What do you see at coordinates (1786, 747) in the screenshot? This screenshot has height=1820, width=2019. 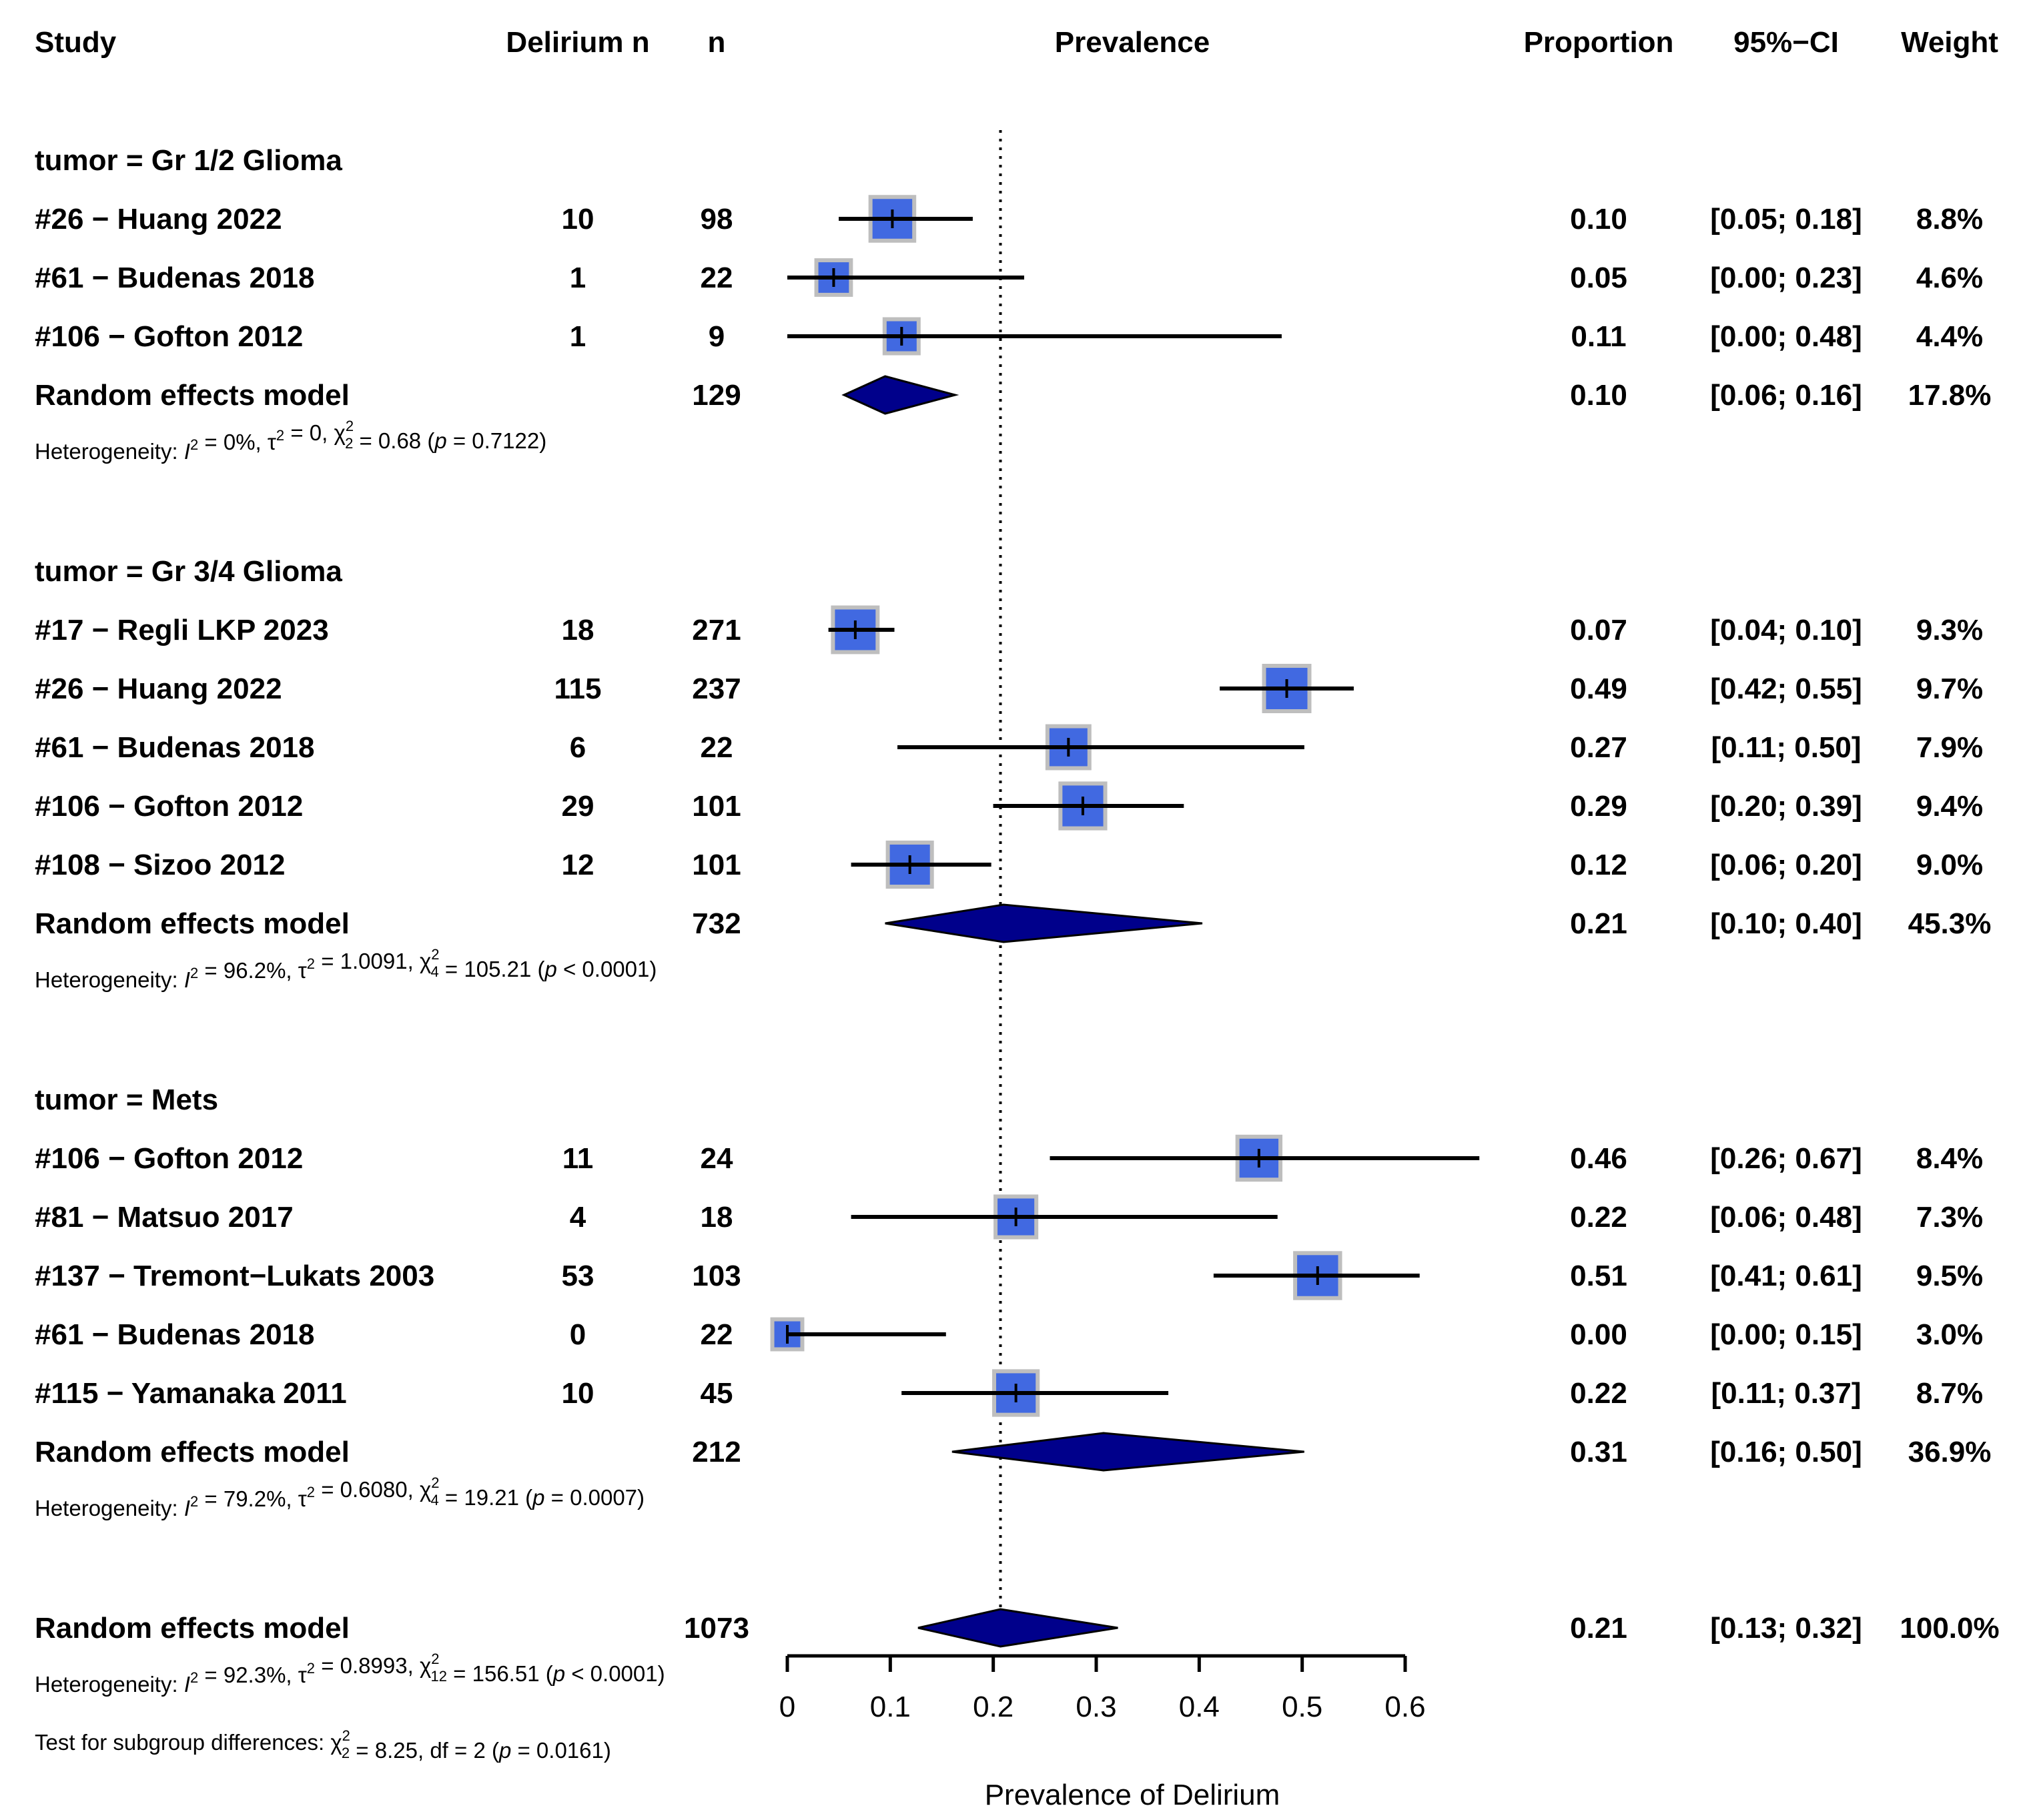 I see `group-1-study-2-ci: [0.11; 0.50]` at bounding box center [1786, 747].